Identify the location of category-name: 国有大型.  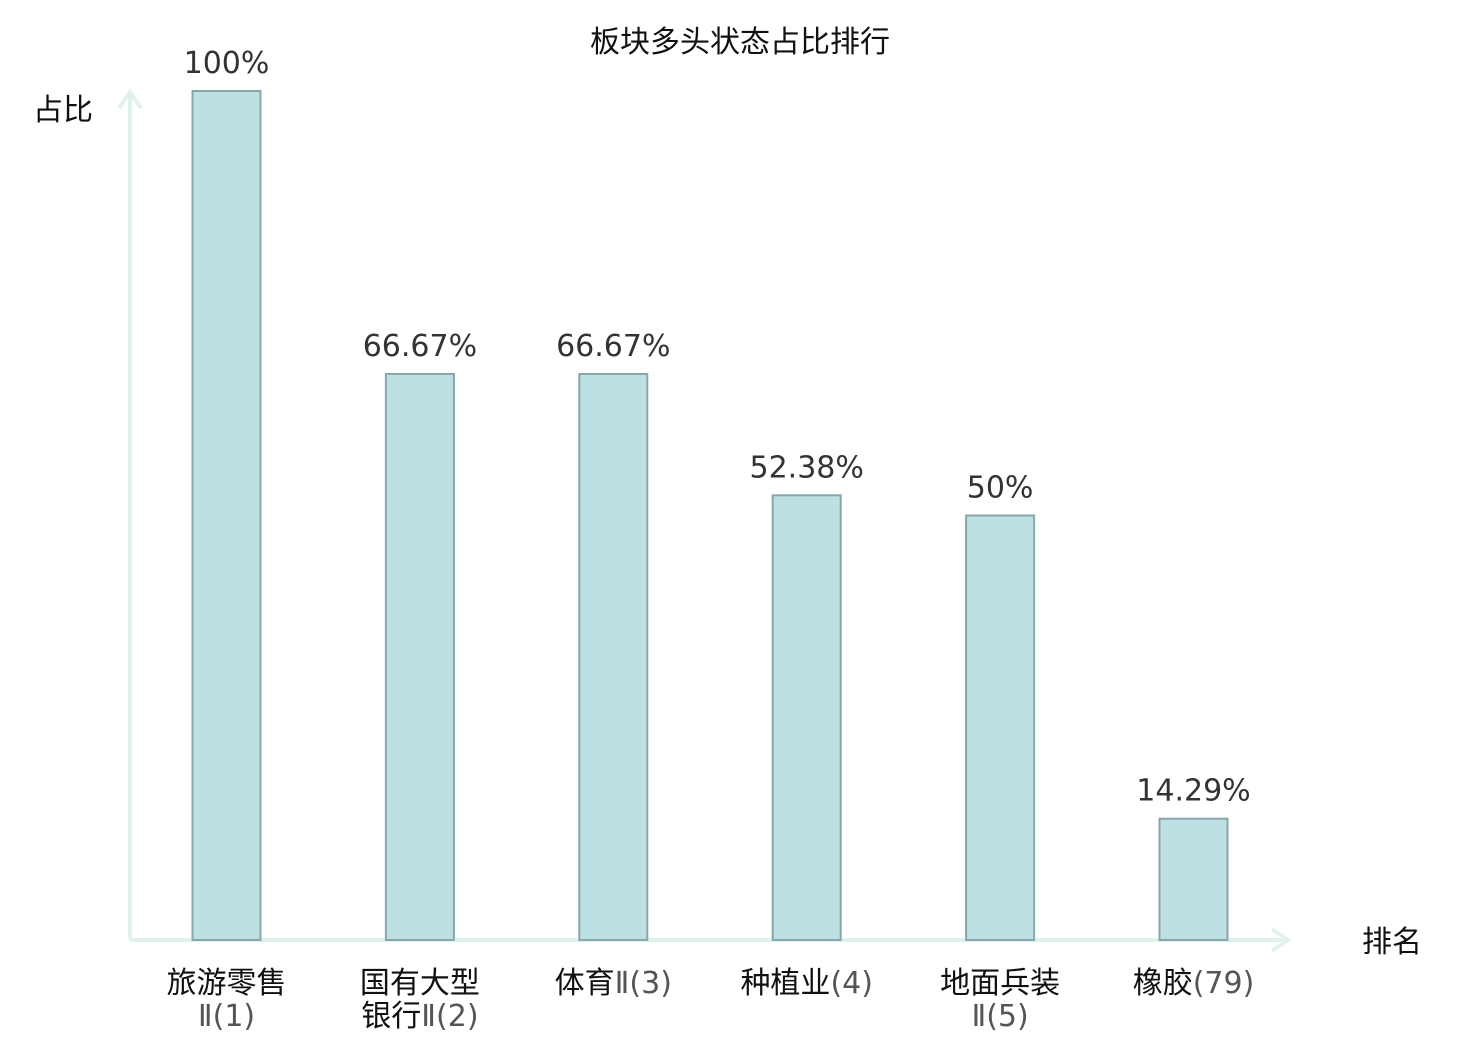
(420, 983).